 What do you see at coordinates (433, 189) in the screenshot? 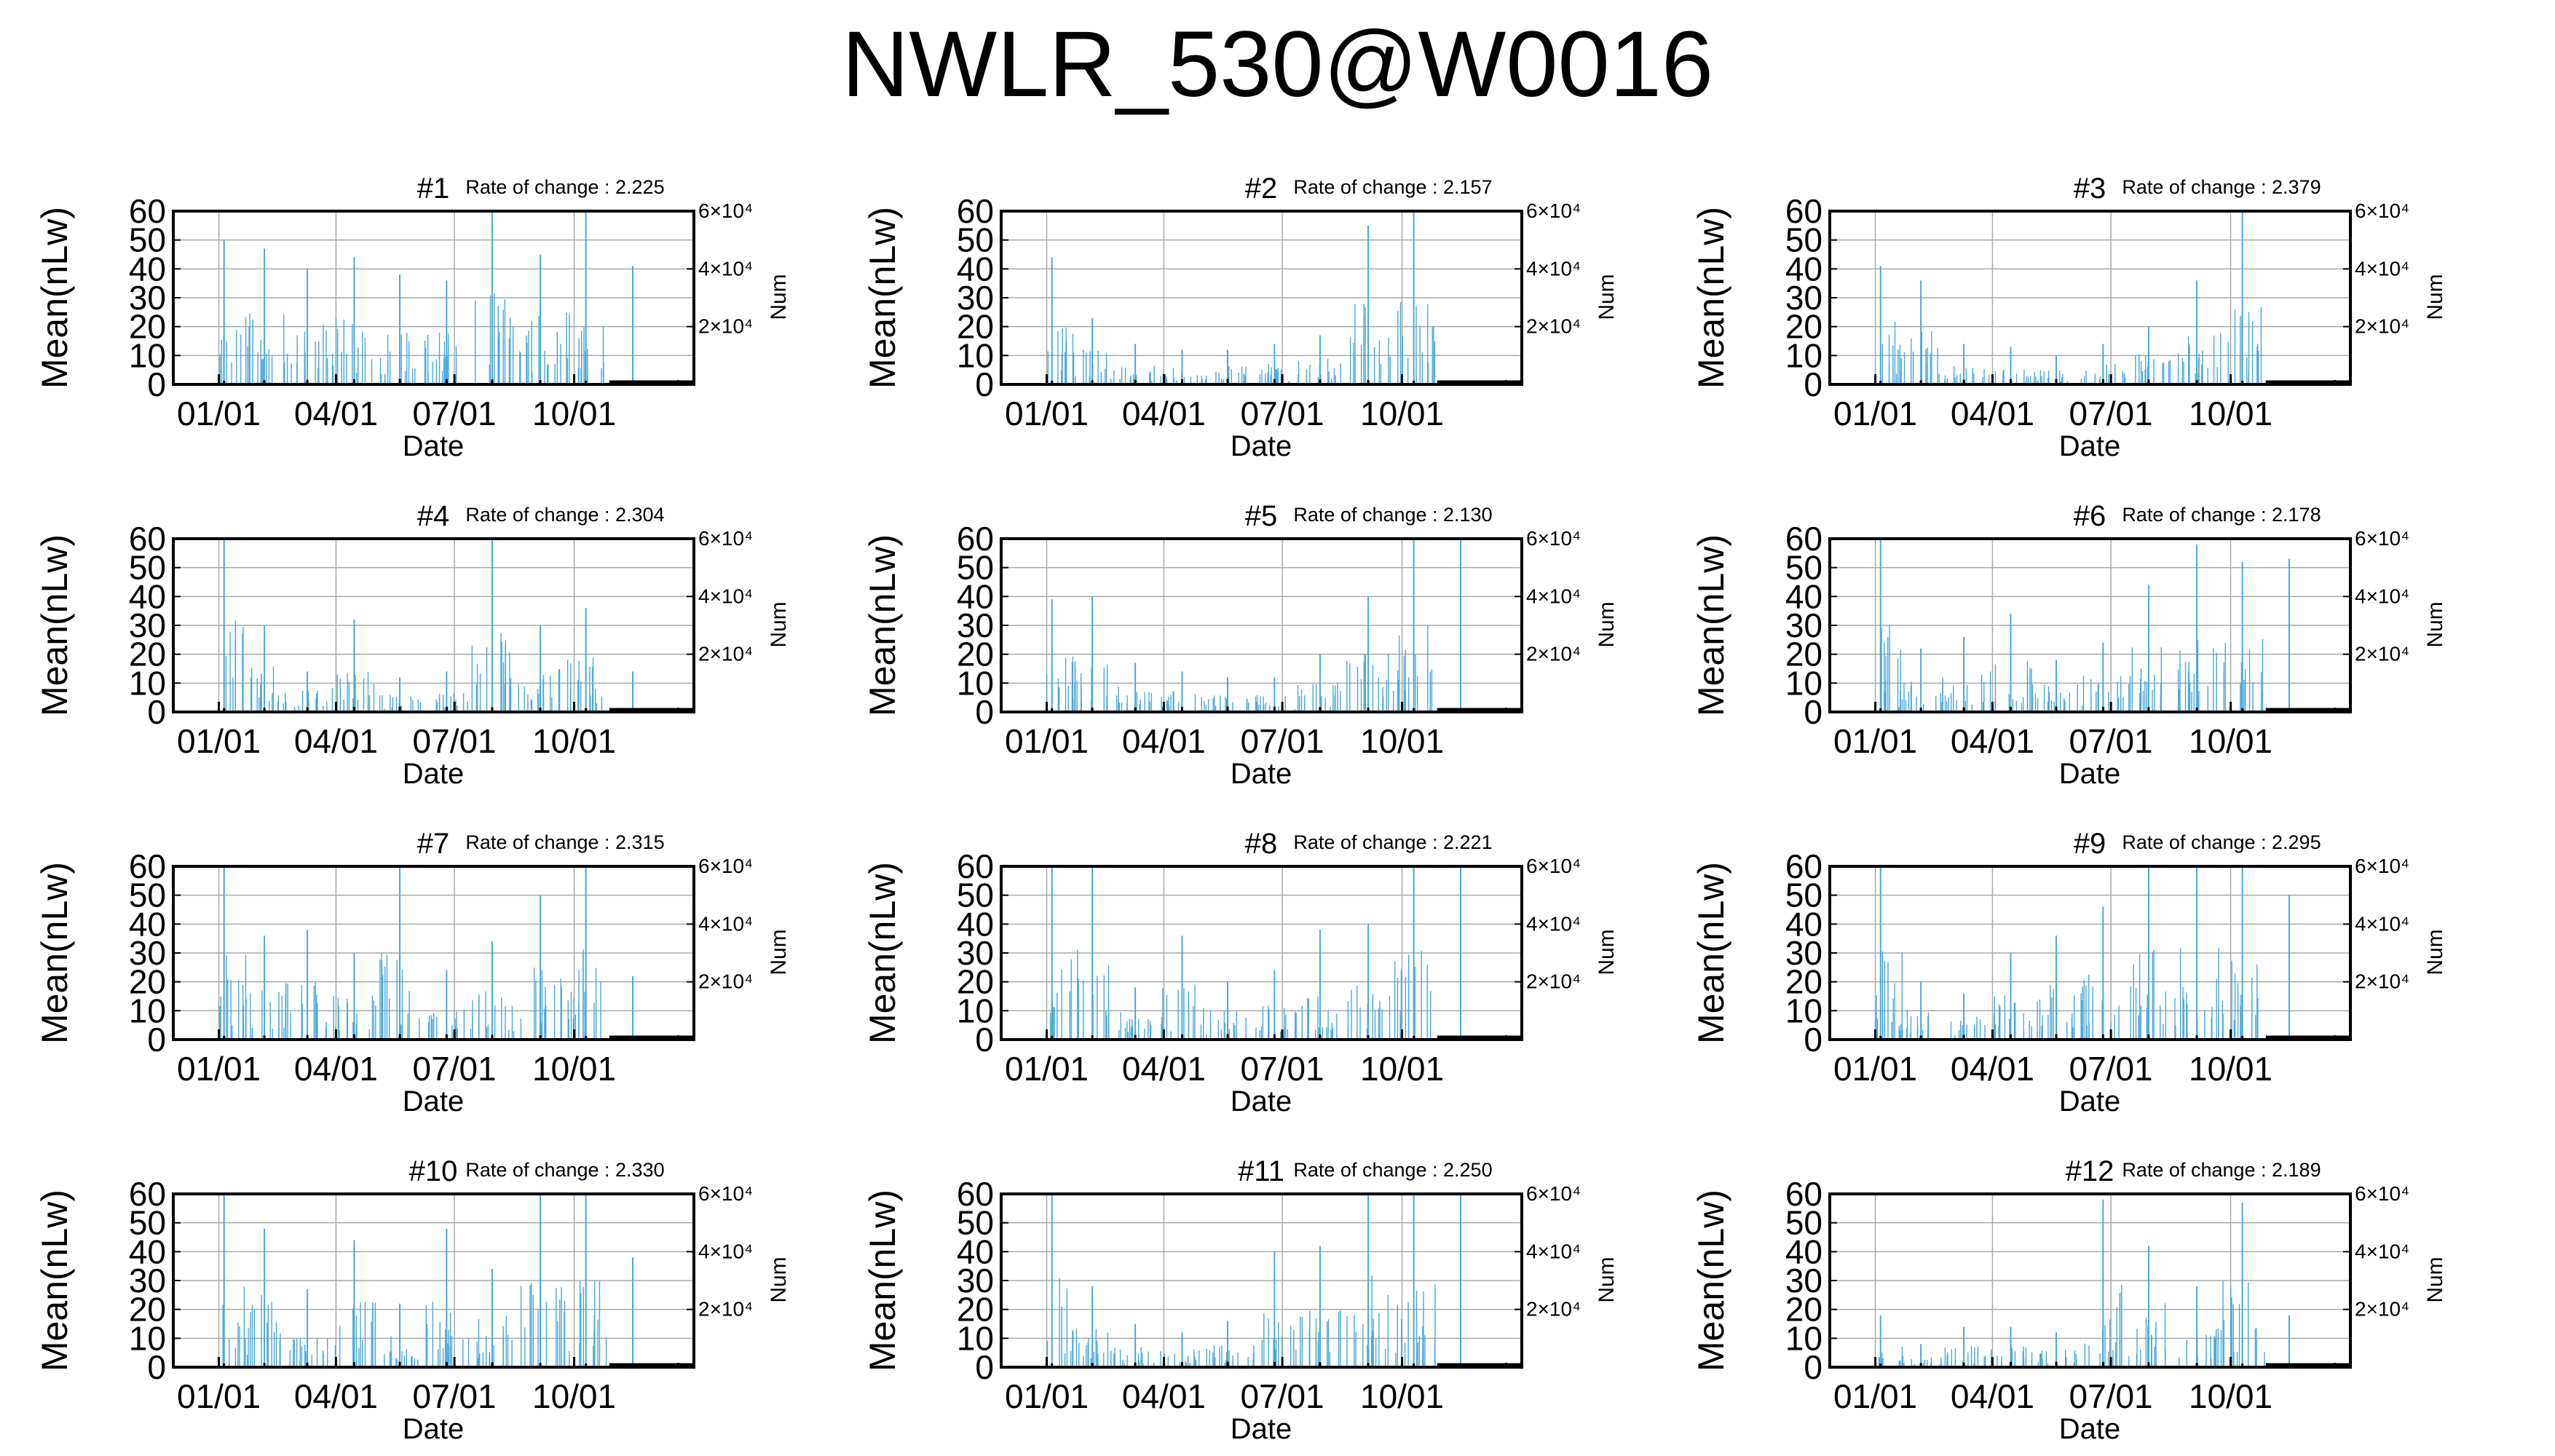
I see `panel-title: #1` at bounding box center [433, 189].